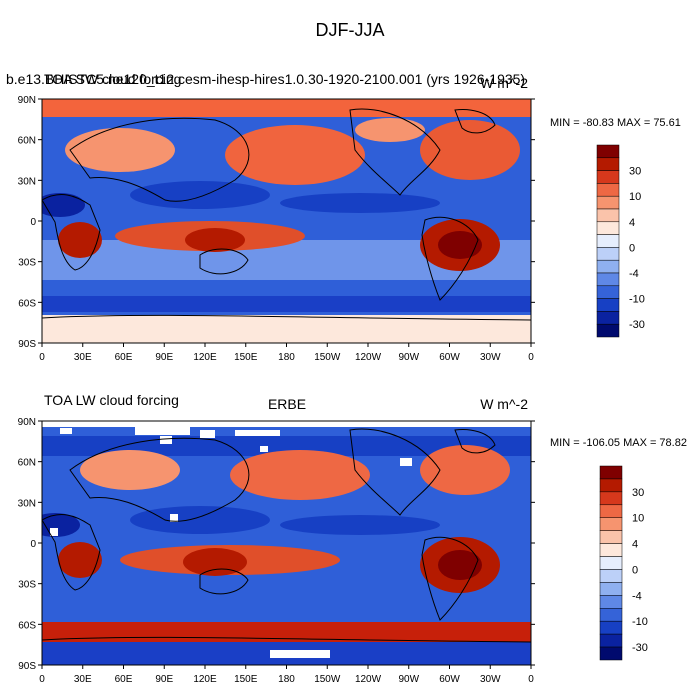 The image size is (700, 700). Describe the element at coordinates (27, 503) in the screenshot. I see `panel-bottom-lat-label: 30N` at that location.